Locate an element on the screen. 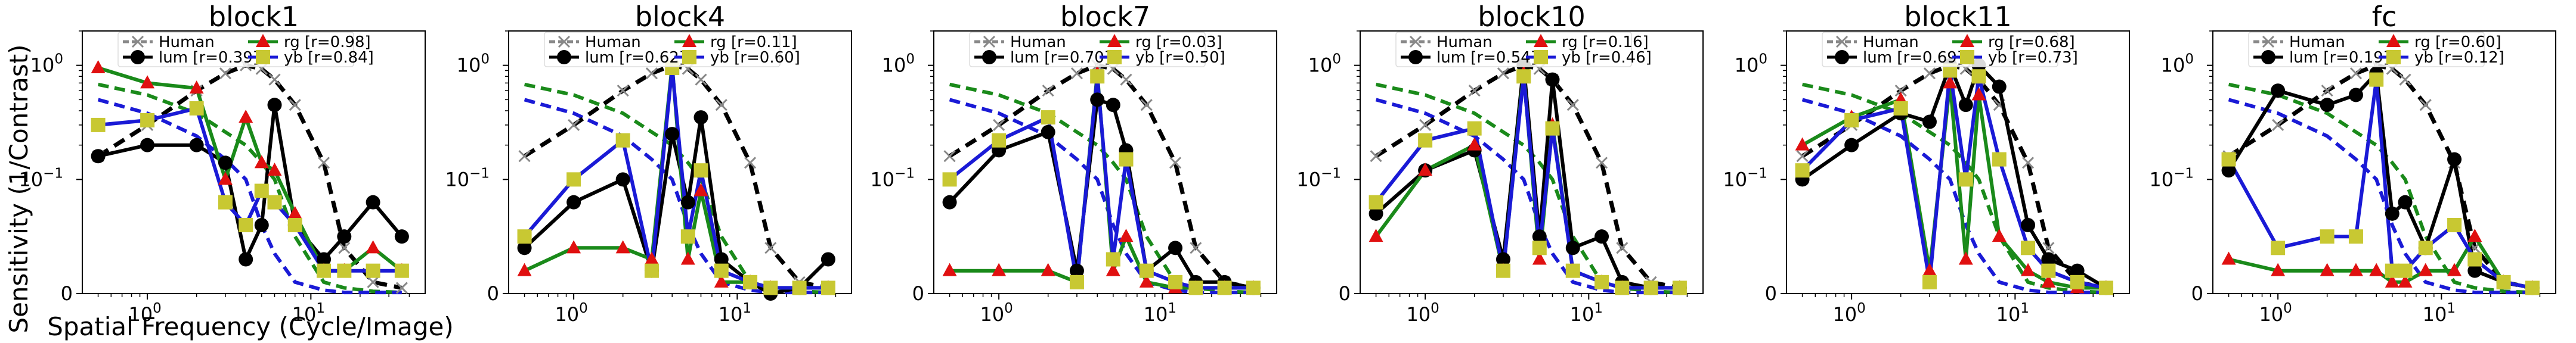 The image size is (2576, 343). legend-label: lum [r=0.54] is located at coordinates (1487, 58).